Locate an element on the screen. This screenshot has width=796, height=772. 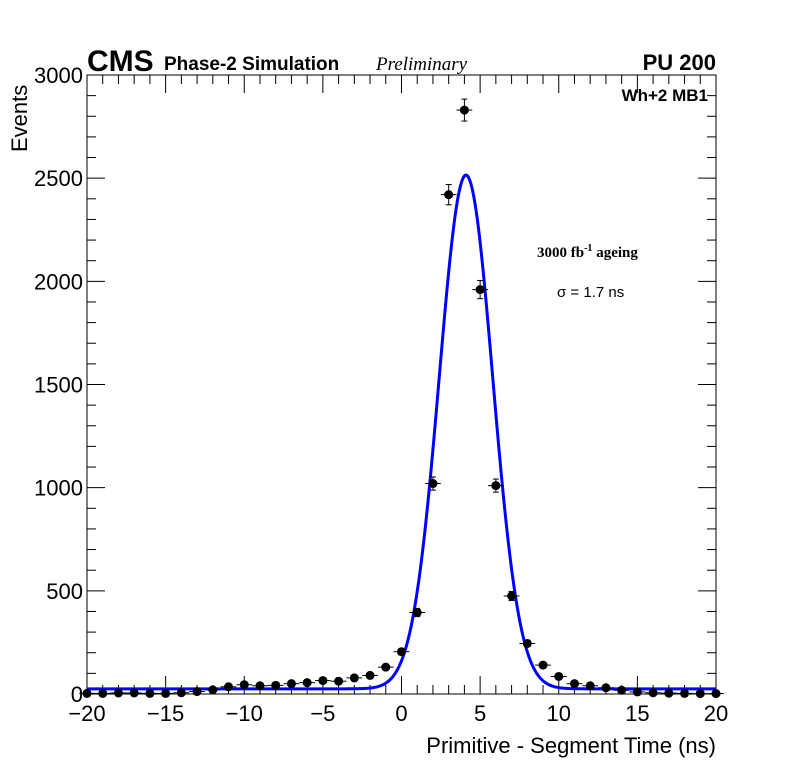
y-tick-label: 500 is located at coordinates (64, 591).